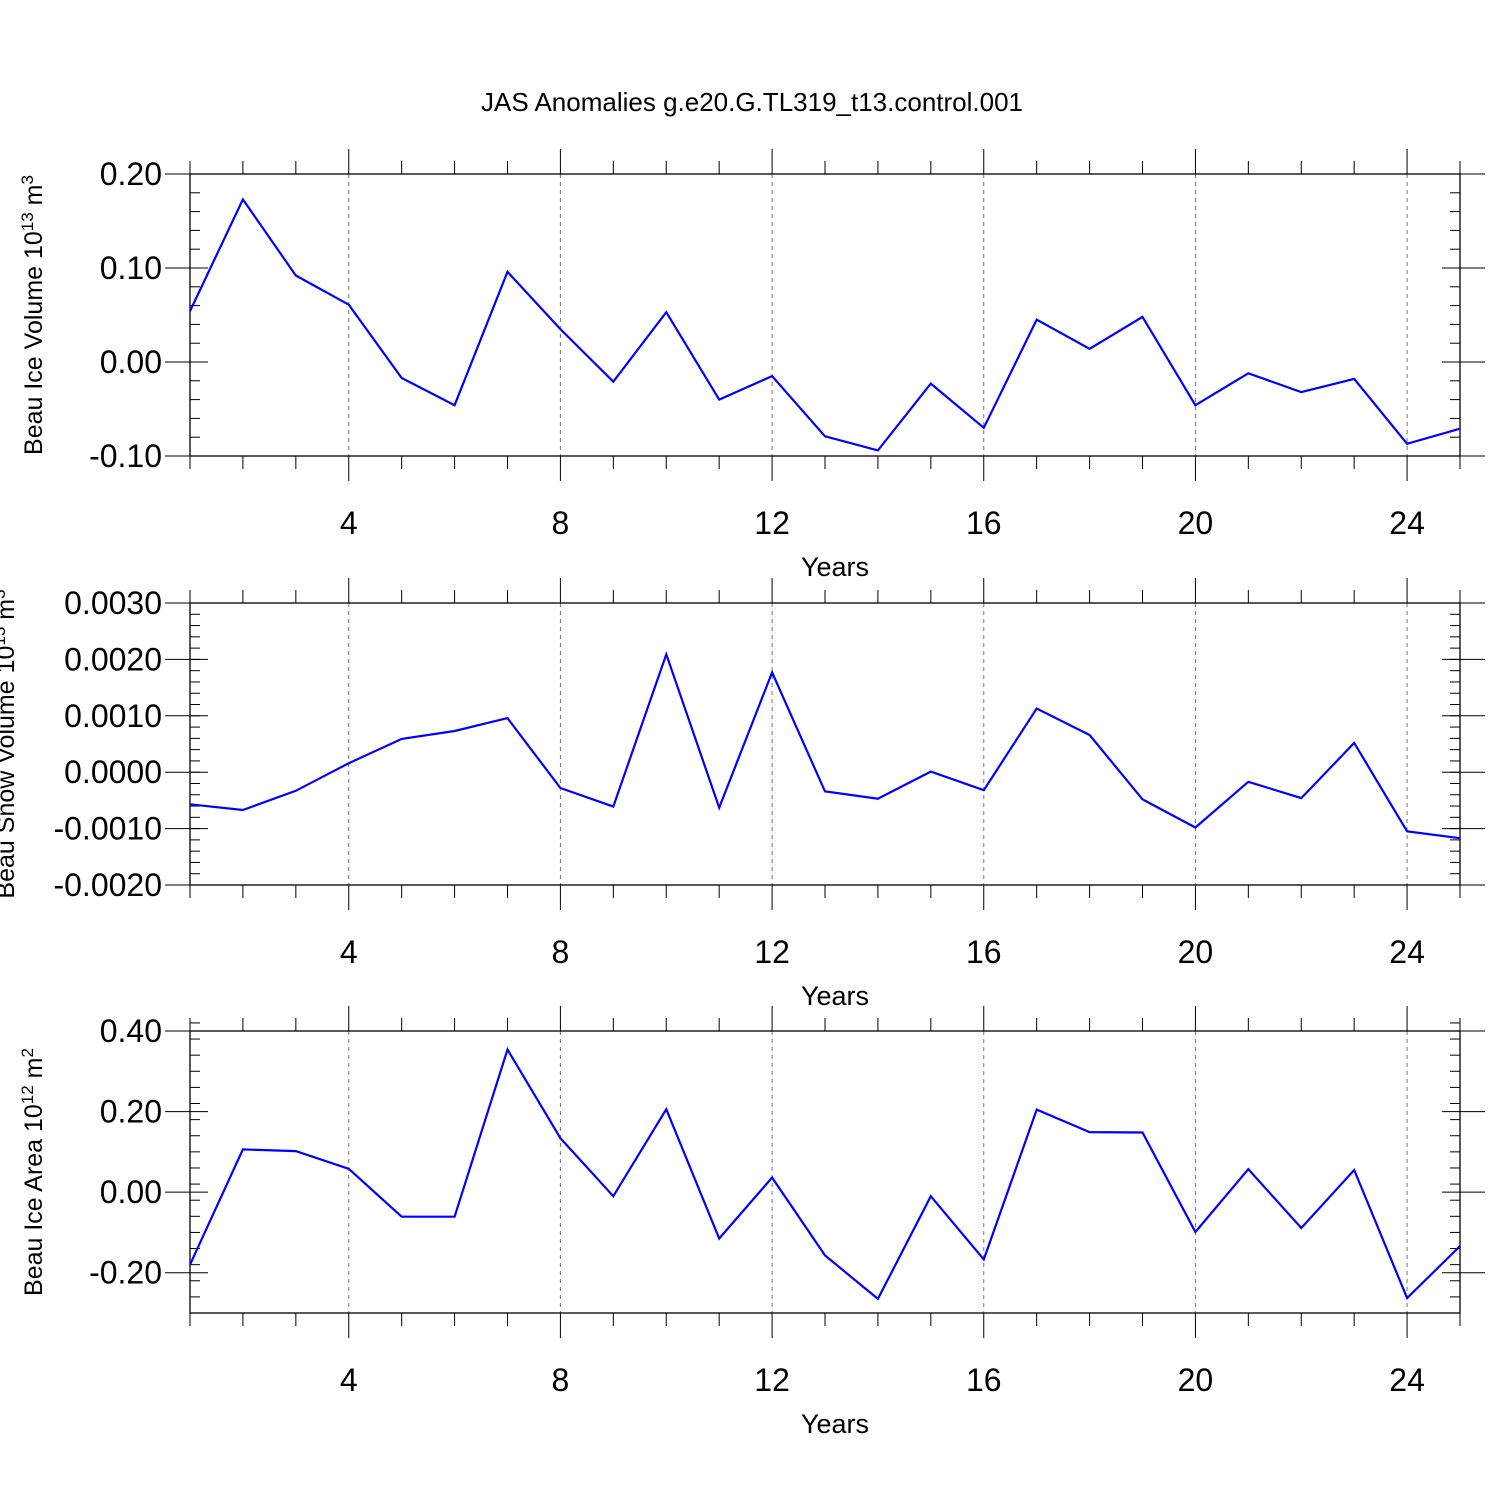 This screenshot has height=1500, width=1500. I want to click on y-axis-label: Beau Ice Area 1012 m2, so click(33, 1172).